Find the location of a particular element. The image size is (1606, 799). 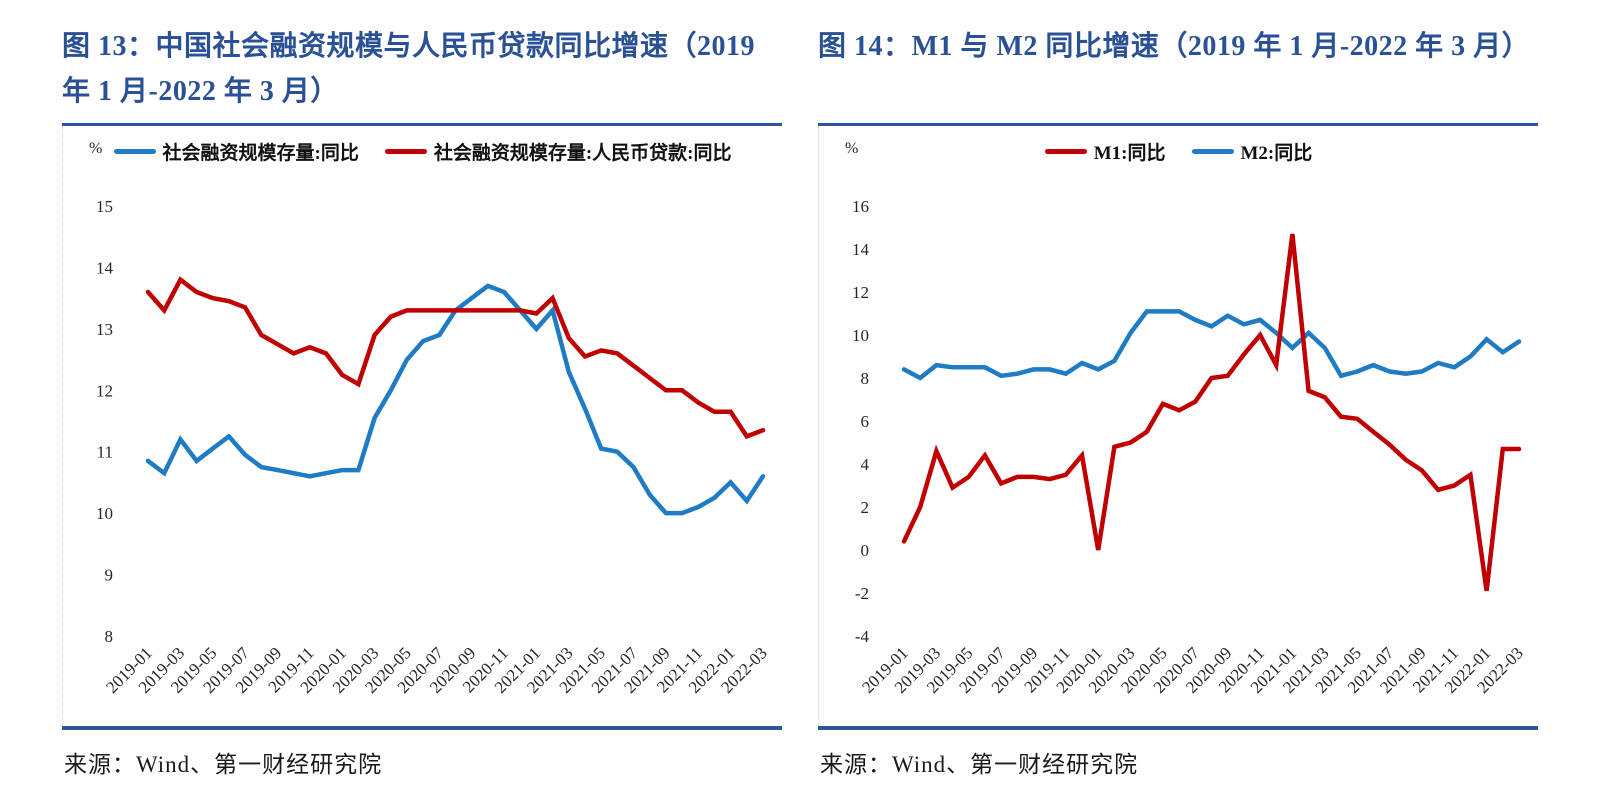

y-tick-label: 4 is located at coordinates (865, 464).